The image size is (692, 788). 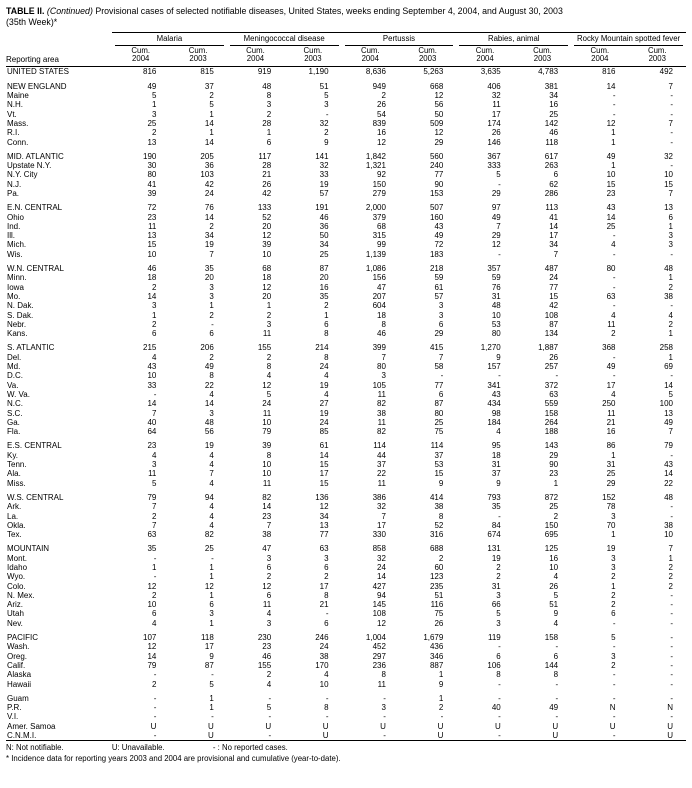 I want to click on value-cell: 158, so click(x=551, y=638).